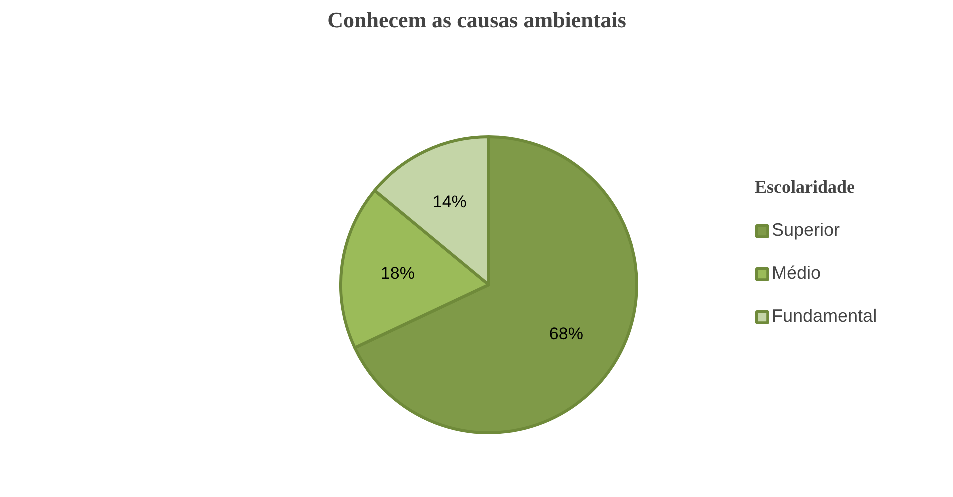 This screenshot has width=953, height=497. Describe the element at coordinates (806, 230) in the screenshot. I see `legend-label: Superior` at that location.